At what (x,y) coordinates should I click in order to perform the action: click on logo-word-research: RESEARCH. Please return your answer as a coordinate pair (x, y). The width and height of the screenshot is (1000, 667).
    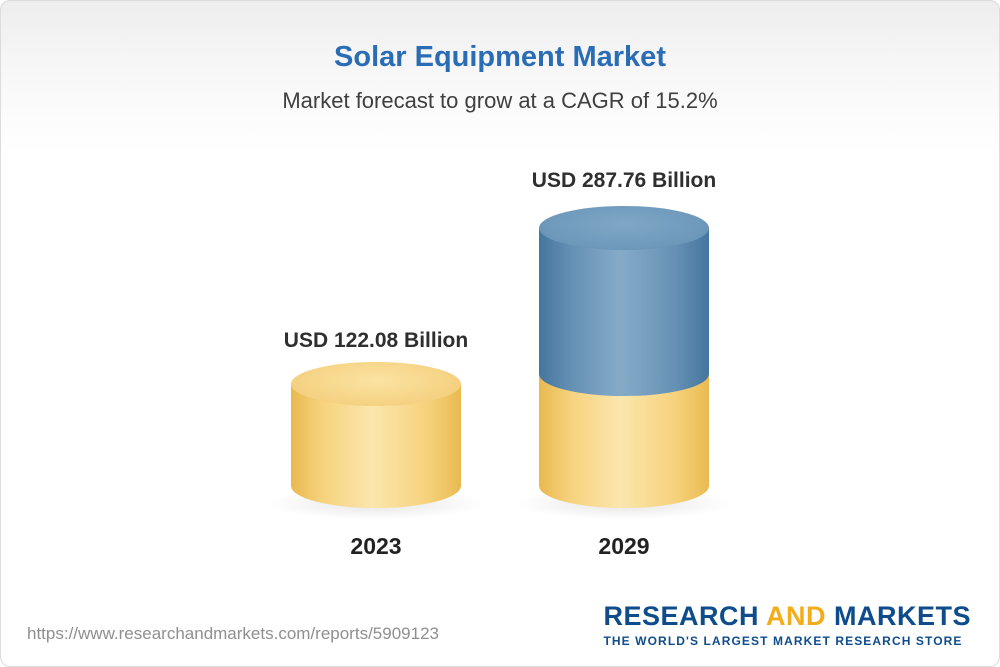
    Looking at the image, I should click on (681, 616).